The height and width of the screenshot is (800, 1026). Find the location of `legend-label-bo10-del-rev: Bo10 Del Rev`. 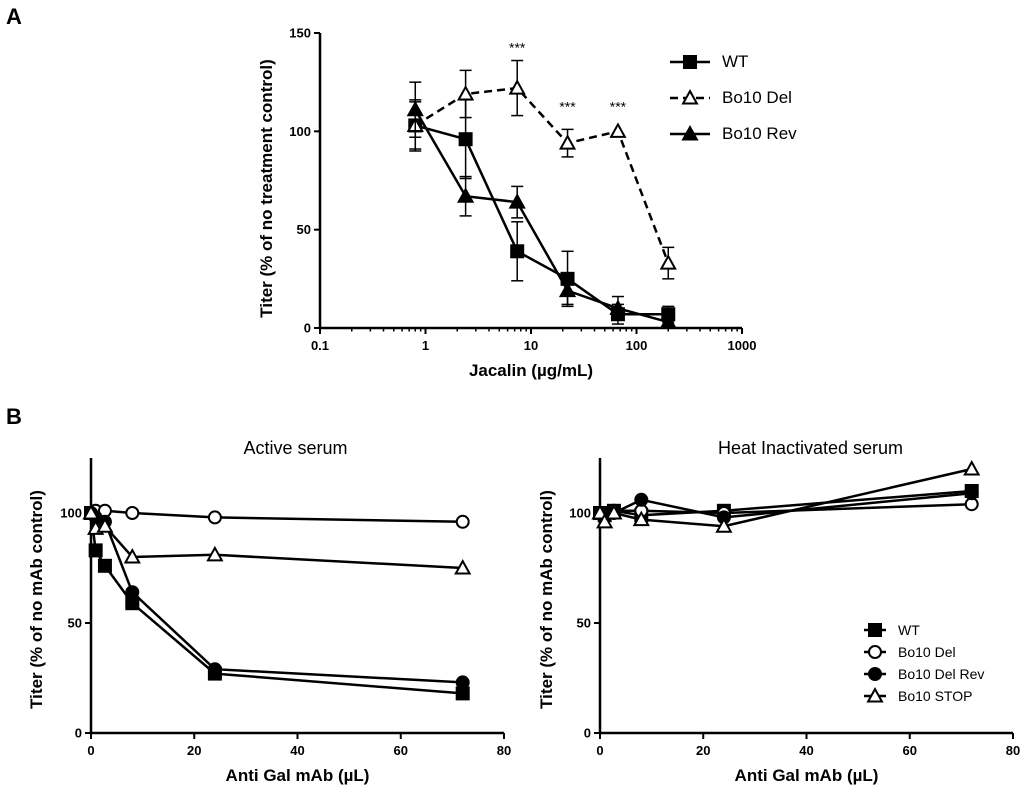

legend-label-bo10-del-rev: Bo10 Del Rev is located at coordinates (941, 674).